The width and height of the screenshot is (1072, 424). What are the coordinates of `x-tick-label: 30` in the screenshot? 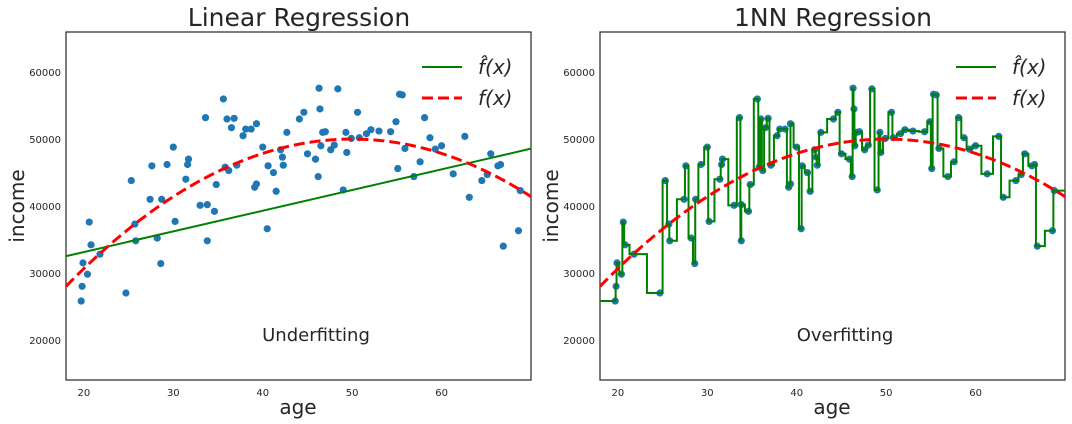 It's located at (707, 393).